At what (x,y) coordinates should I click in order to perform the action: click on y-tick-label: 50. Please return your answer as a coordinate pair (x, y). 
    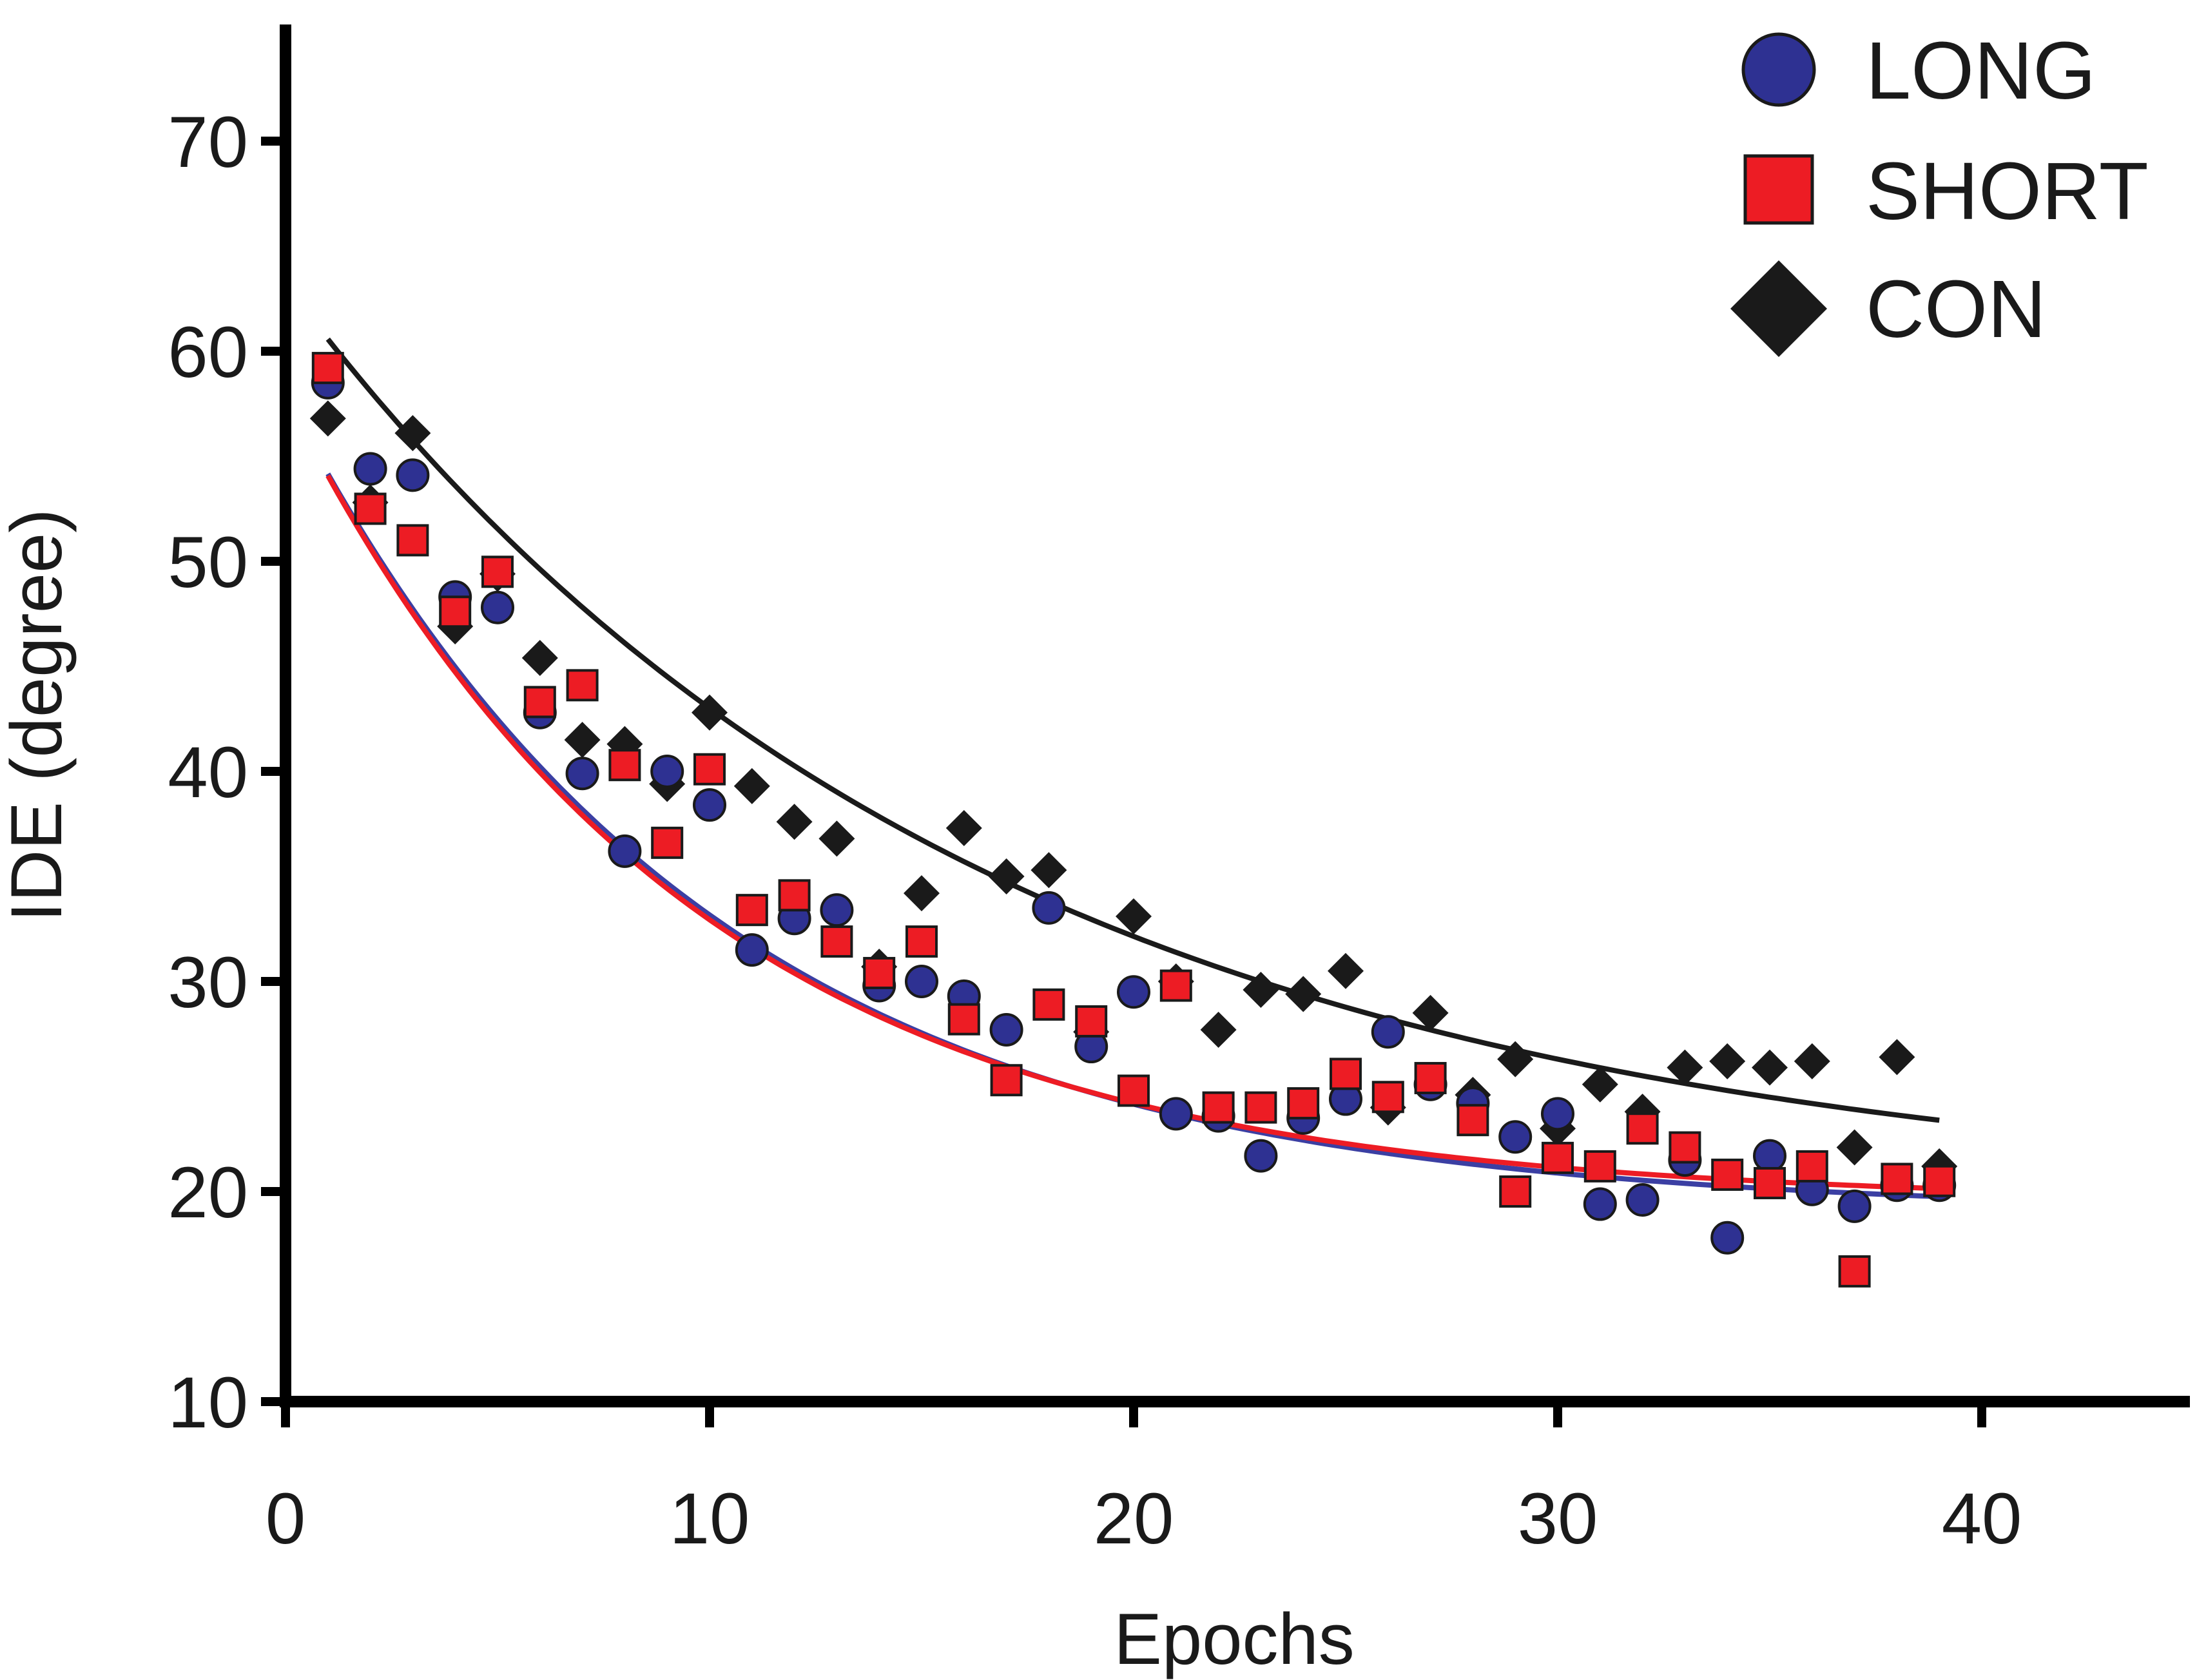
    Looking at the image, I should click on (208, 563).